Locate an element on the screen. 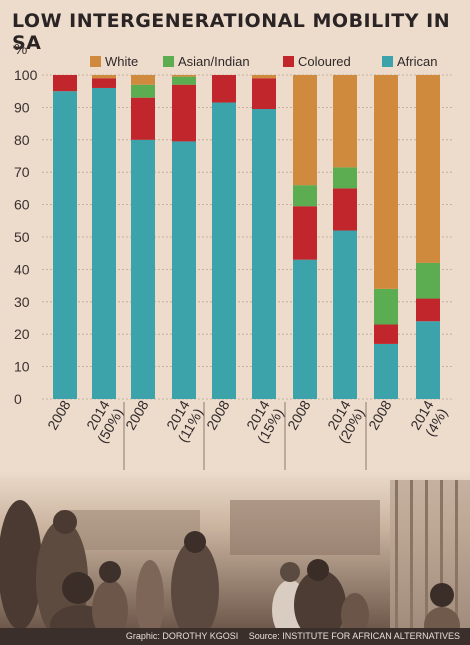 This screenshot has height=645, width=470. y-tick-label: 10 is located at coordinates (22, 367).